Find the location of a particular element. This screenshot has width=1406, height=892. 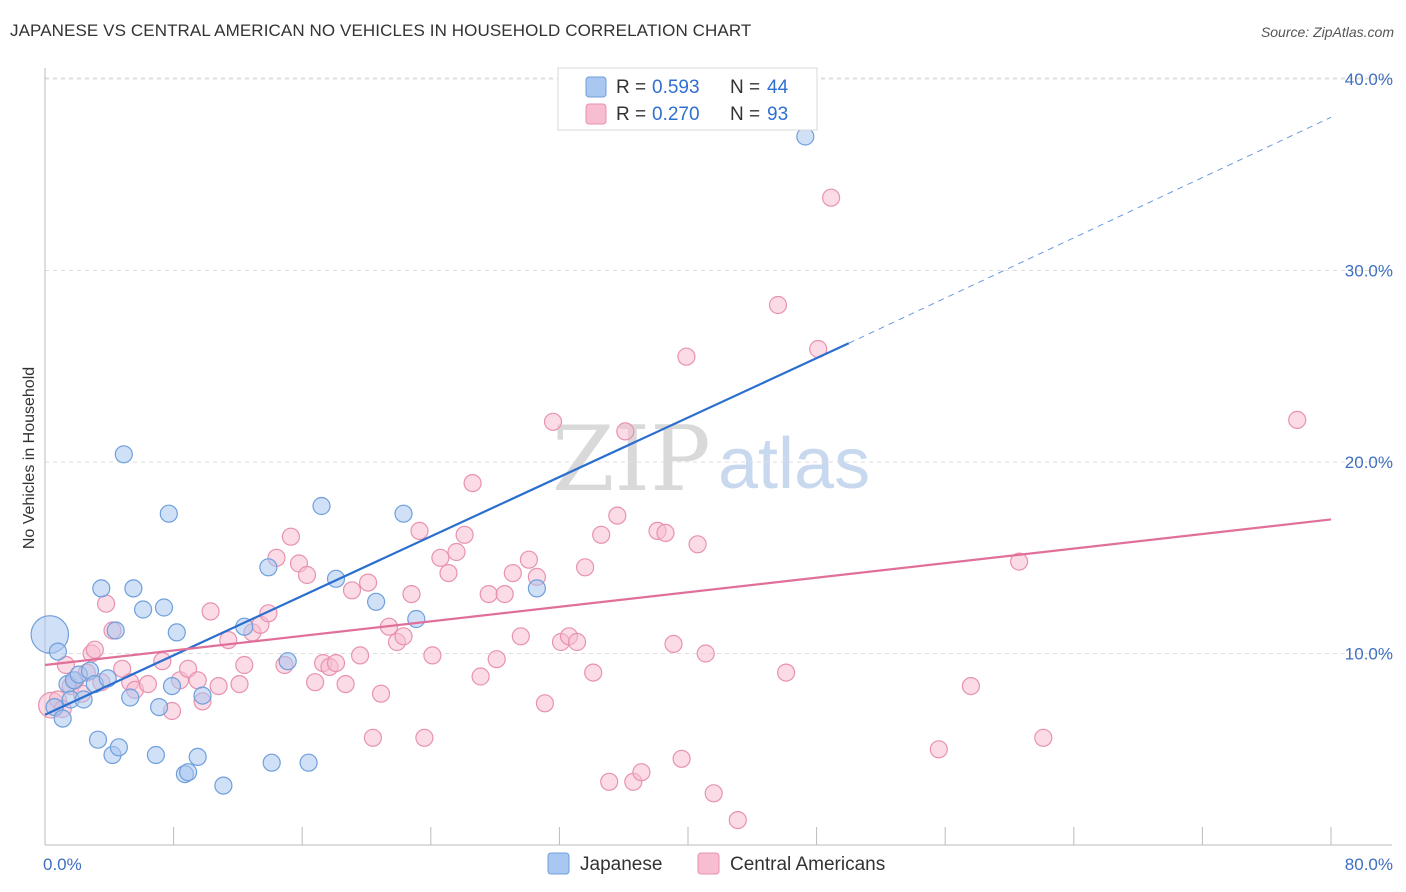

y-tick-label: 20.0% is located at coordinates (1369, 462).